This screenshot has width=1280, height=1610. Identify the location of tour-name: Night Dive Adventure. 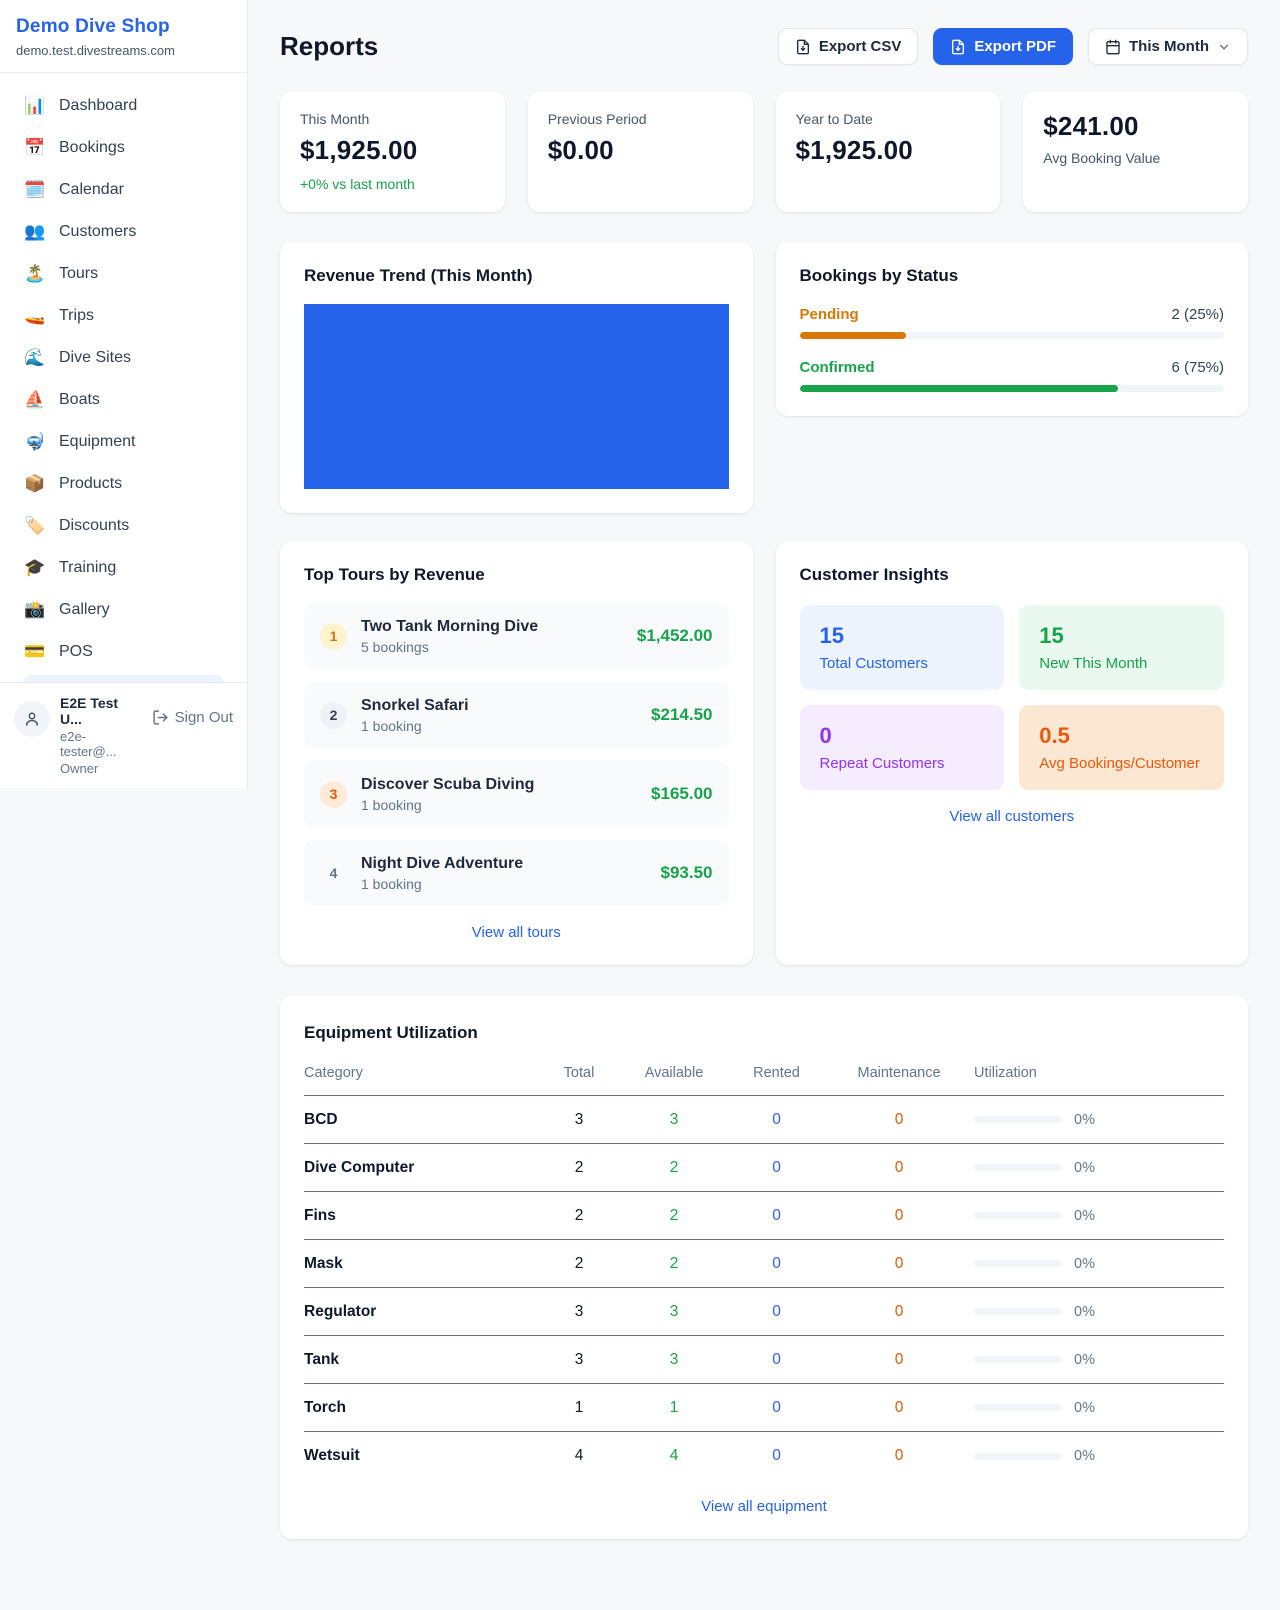
(442, 863).